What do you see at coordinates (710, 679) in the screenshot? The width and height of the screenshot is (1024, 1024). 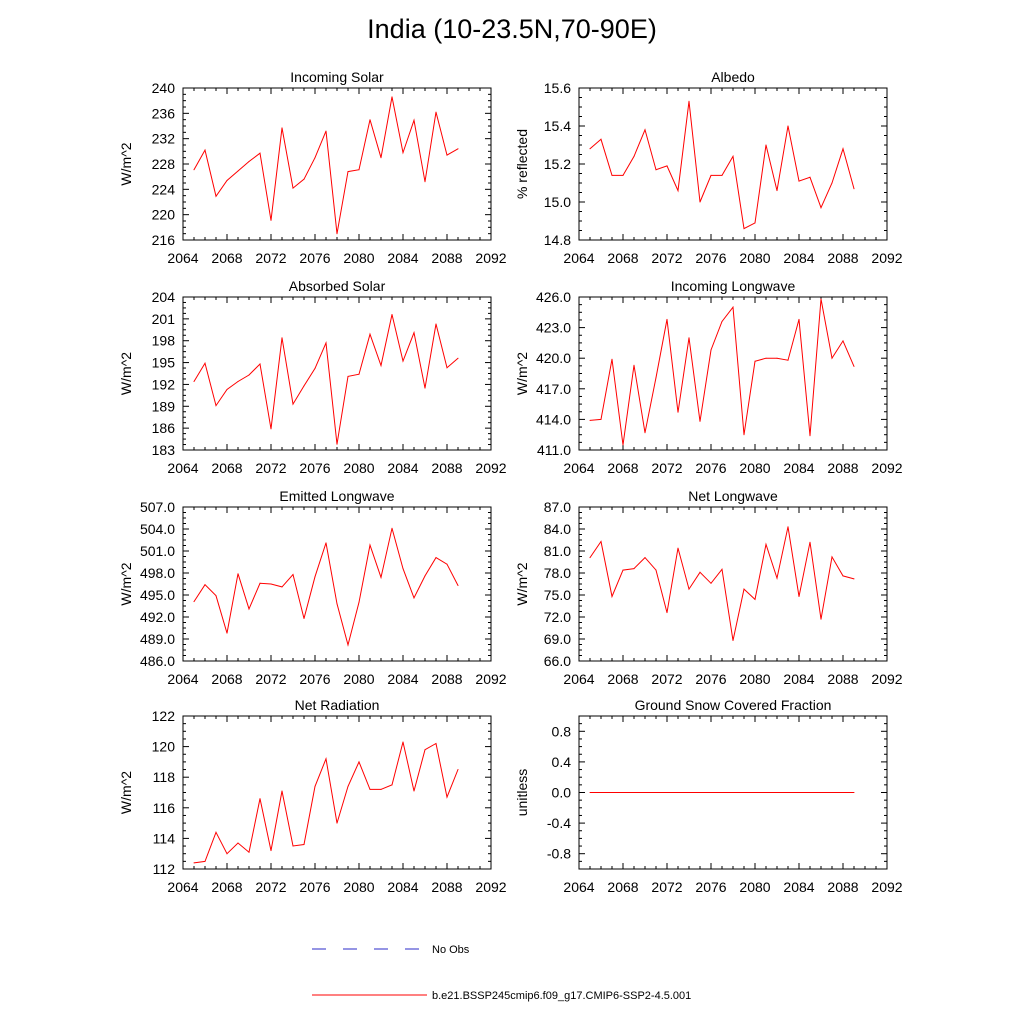 I see `x-tick-label: 2076` at bounding box center [710, 679].